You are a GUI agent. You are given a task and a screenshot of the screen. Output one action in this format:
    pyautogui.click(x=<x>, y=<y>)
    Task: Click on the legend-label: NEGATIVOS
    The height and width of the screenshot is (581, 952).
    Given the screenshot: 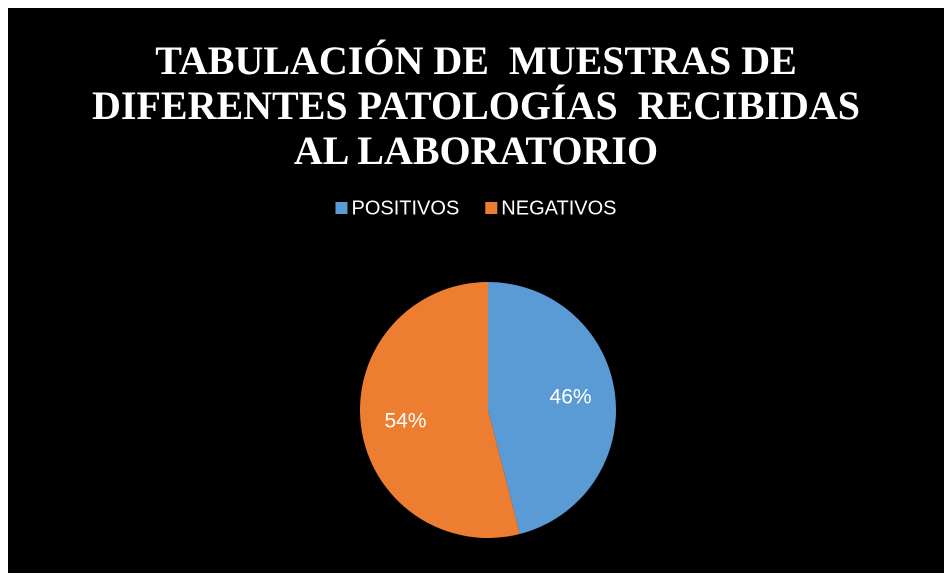 What is the action you would take?
    pyautogui.click(x=558, y=208)
    